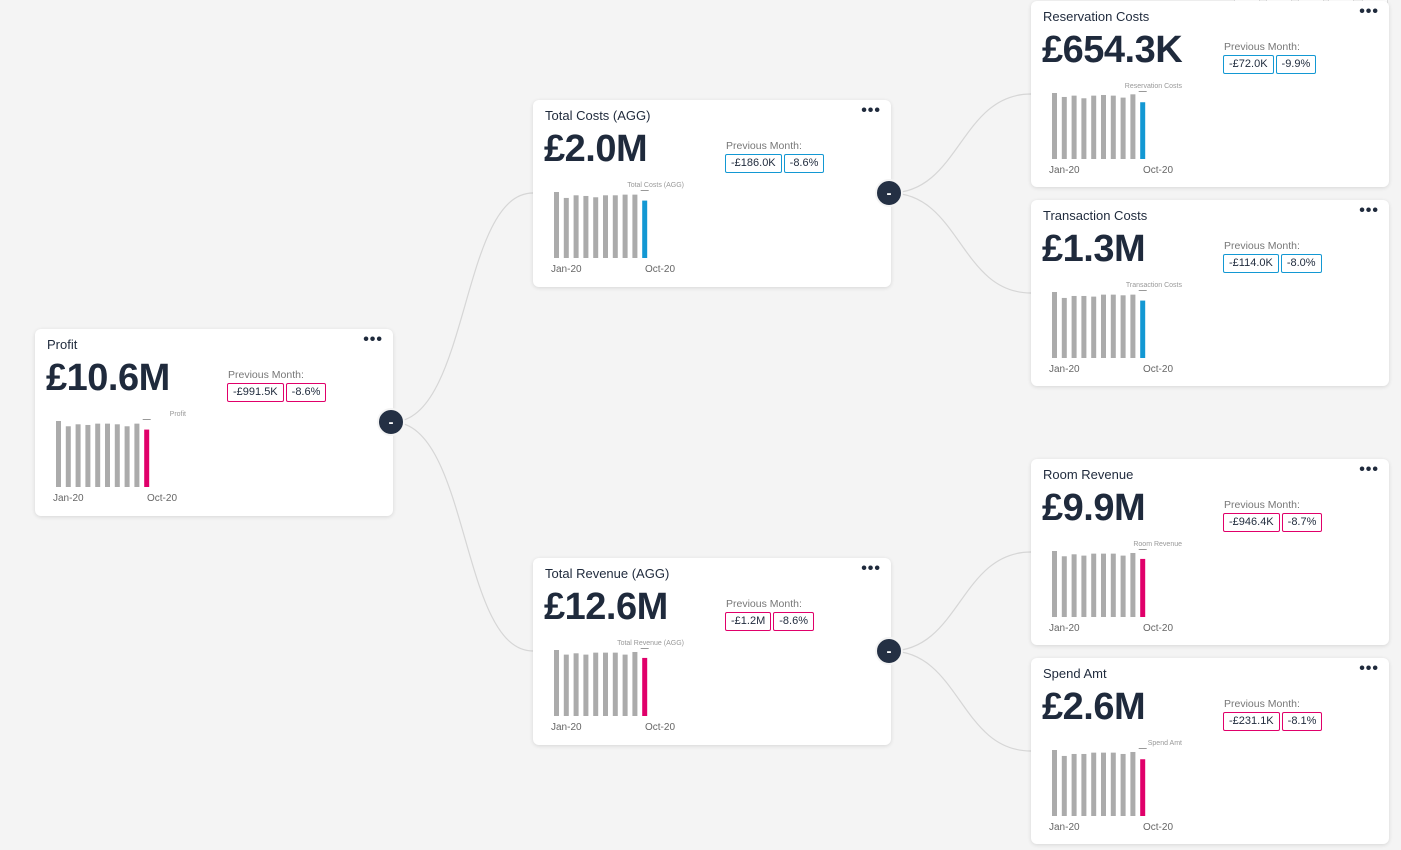  Describe the element at coordinates (753, 163) in the screenshot. I see `delta-absolute-badge: -£186.0K` at that location.